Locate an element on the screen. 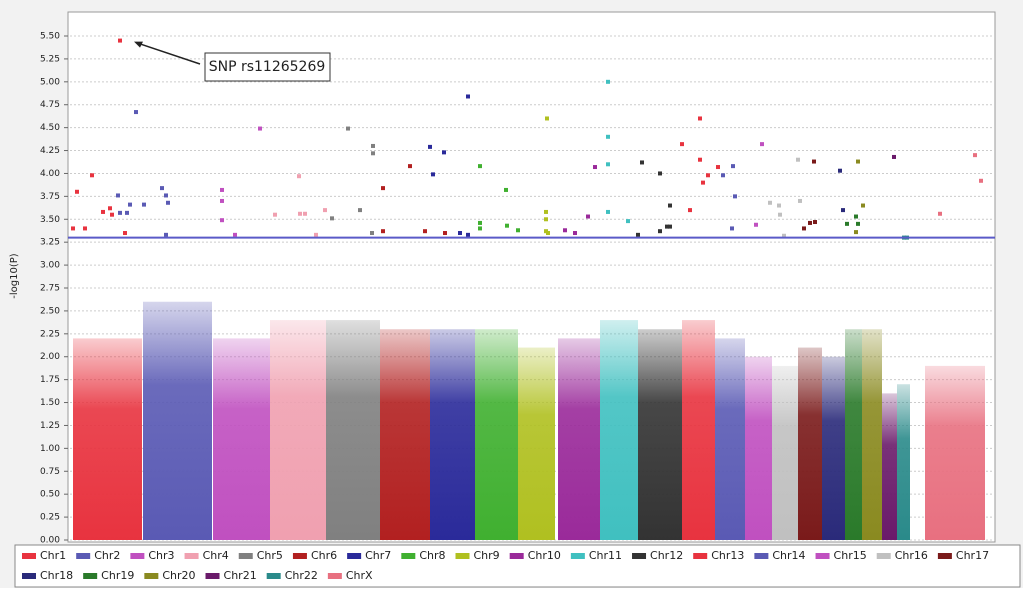 The image size is (1023, 592). legend-label: Chr15 is located at coordinates (850, 555).